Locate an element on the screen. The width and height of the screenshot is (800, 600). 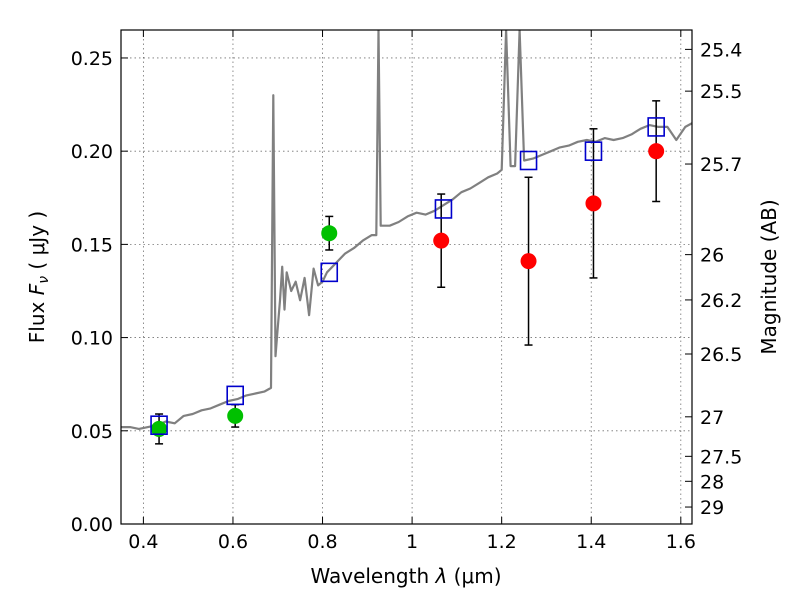
y-tick-label: 0.25 is located at coordinates (92, 59).